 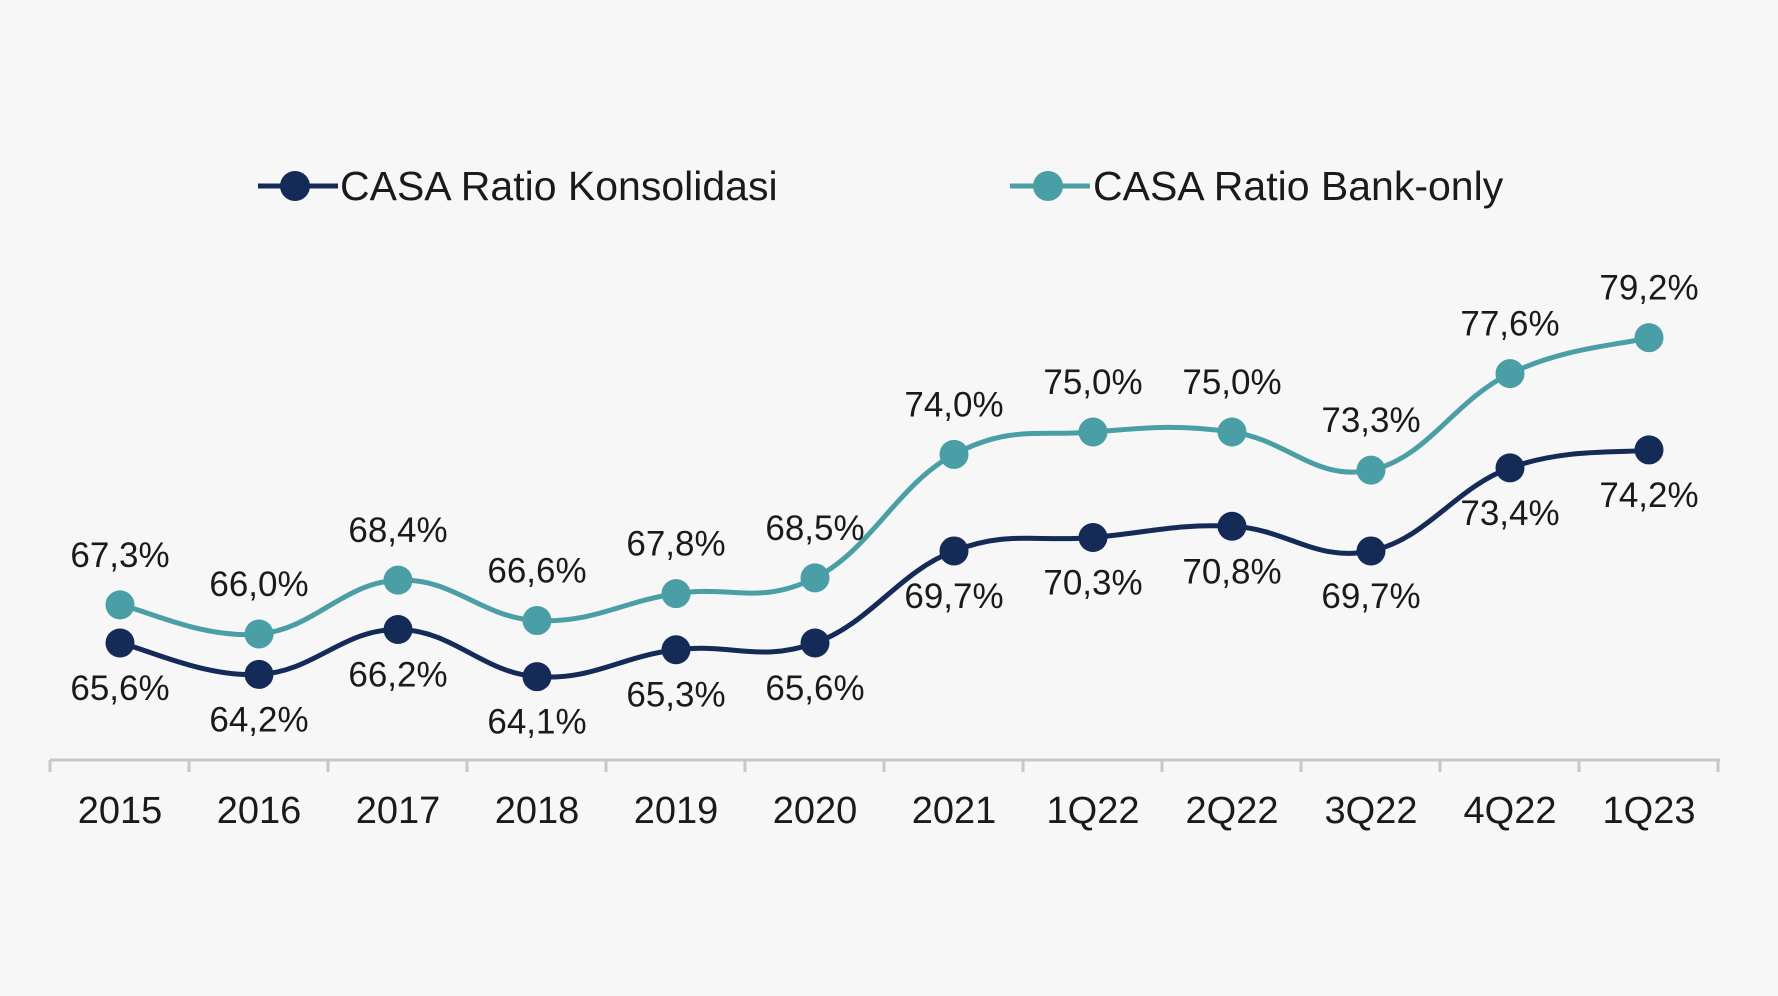 I want to click on data-label-bank-only: 73,3%, so click(x=1370, y=420).